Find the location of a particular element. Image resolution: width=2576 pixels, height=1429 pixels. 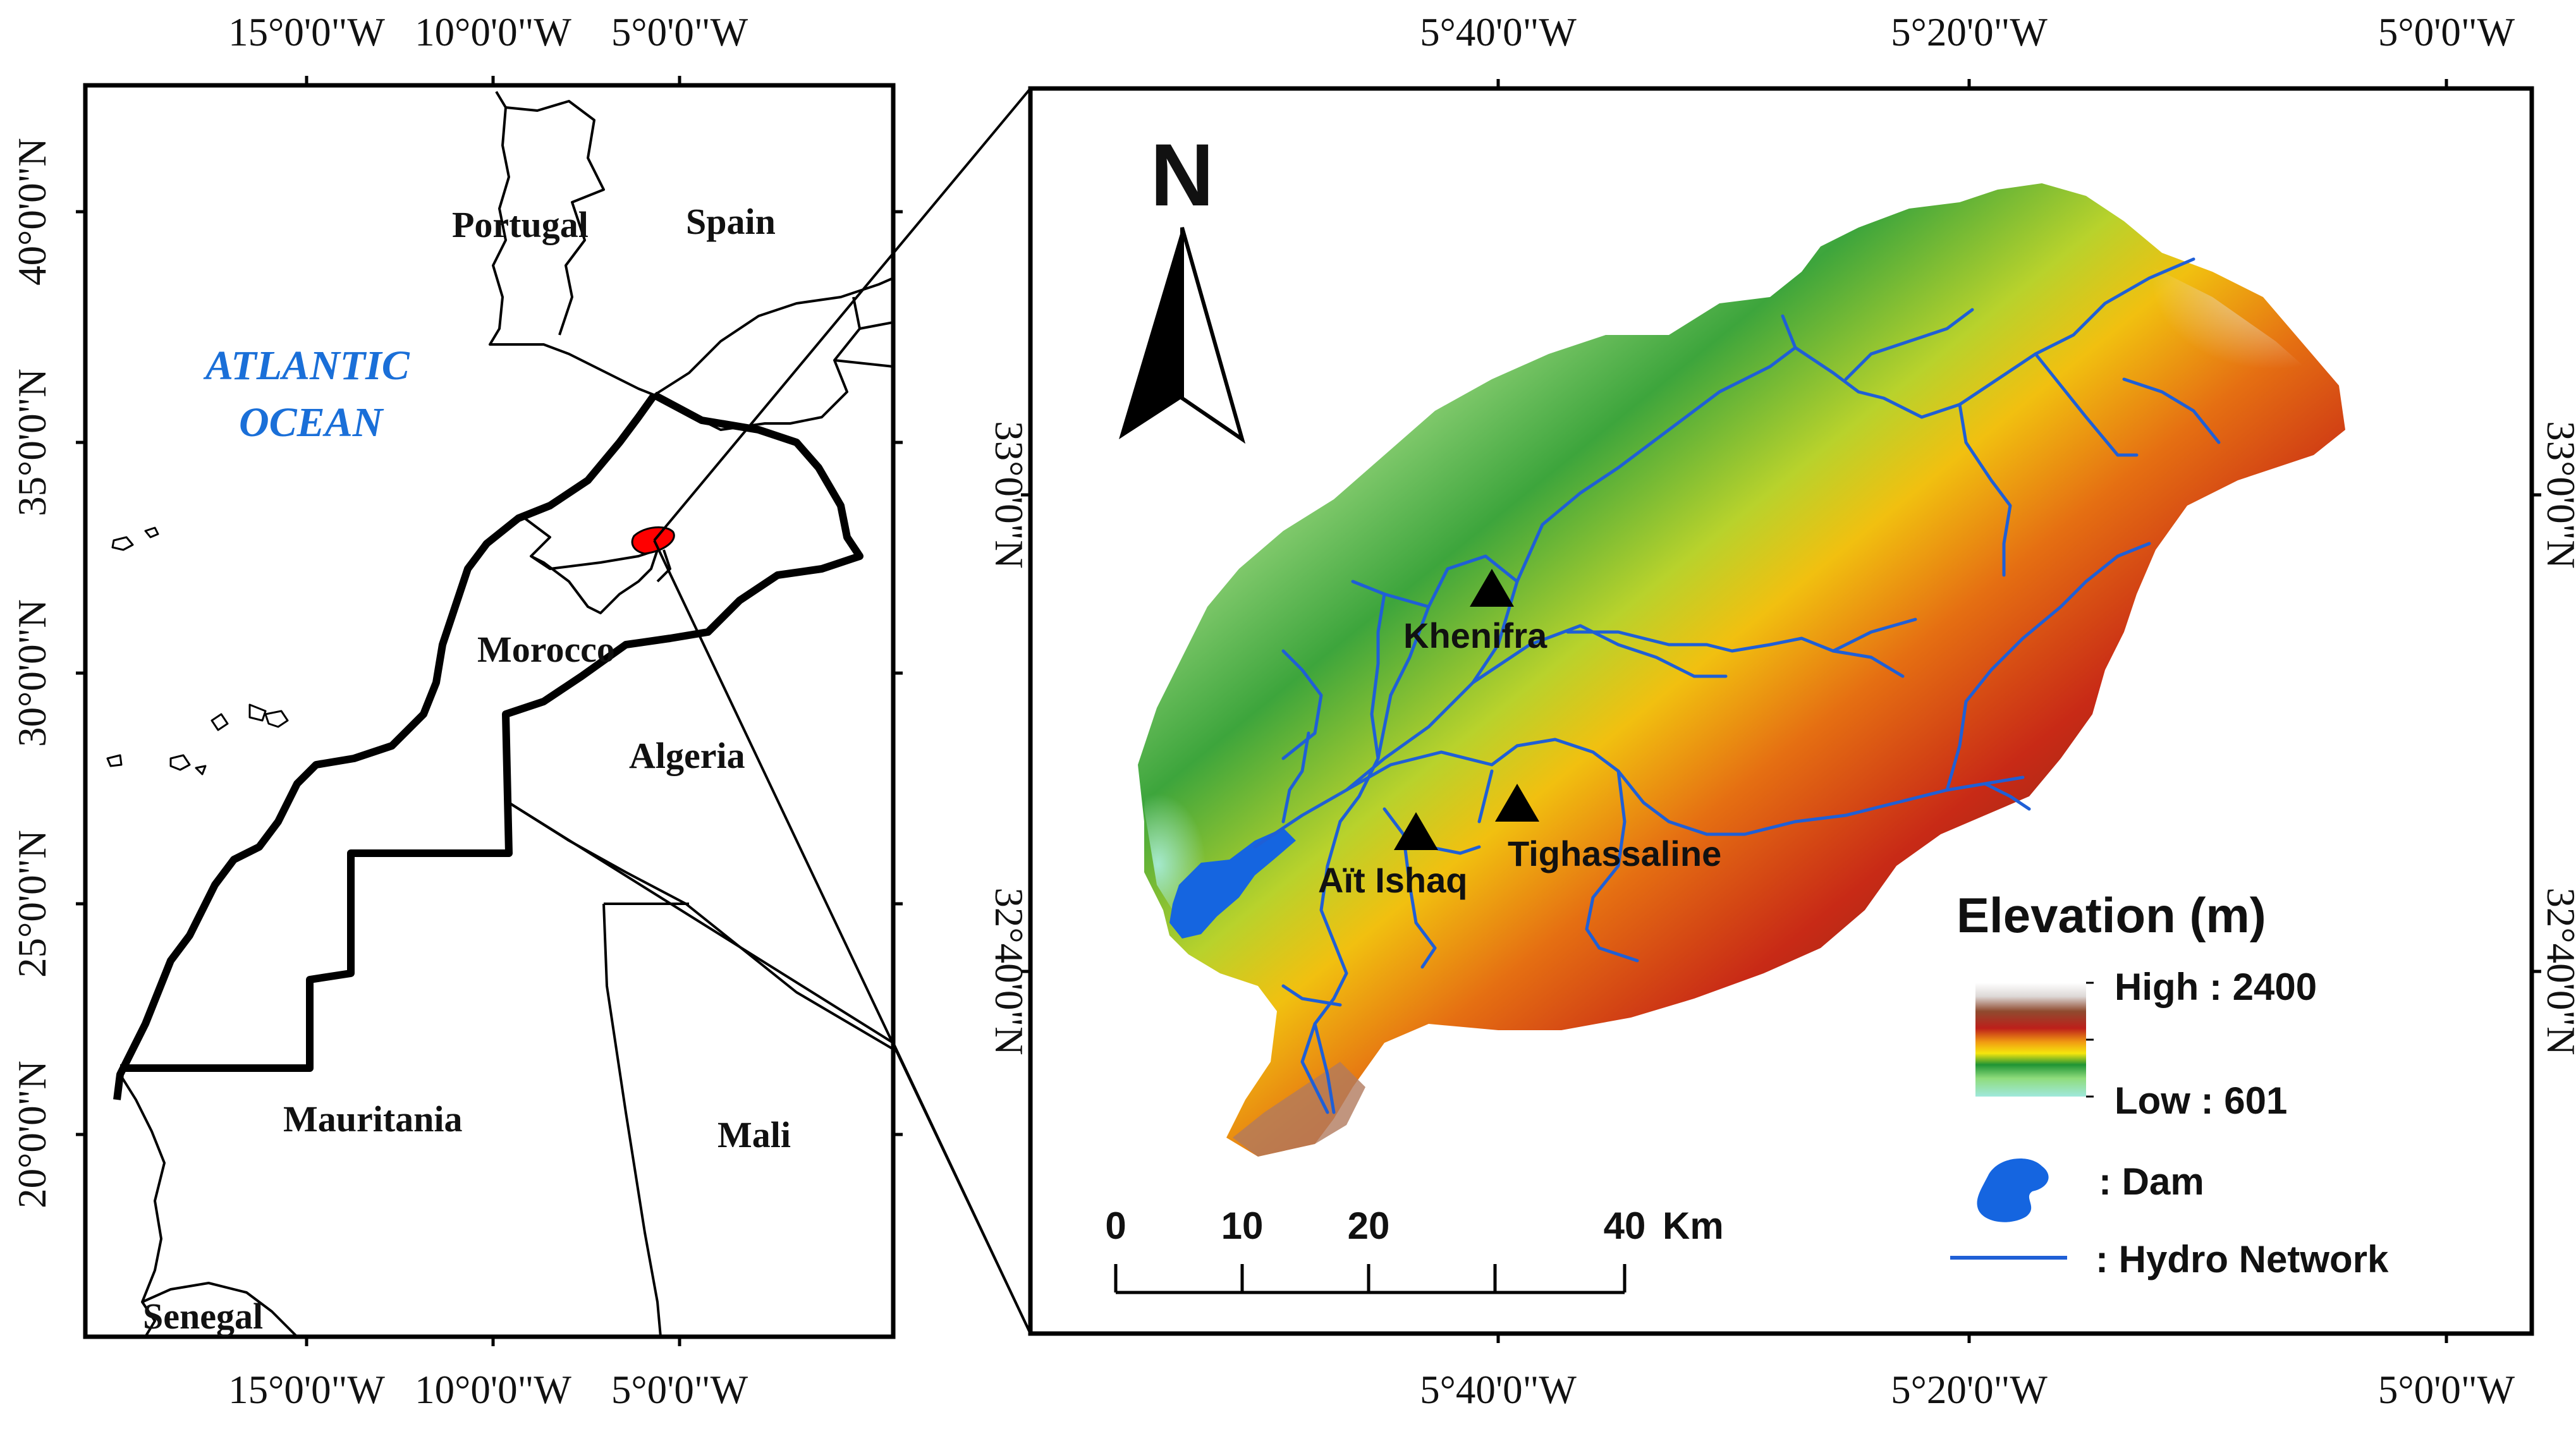

scale-bar: 0 10 20 40 Km is located at coordinates (1414, 1250).